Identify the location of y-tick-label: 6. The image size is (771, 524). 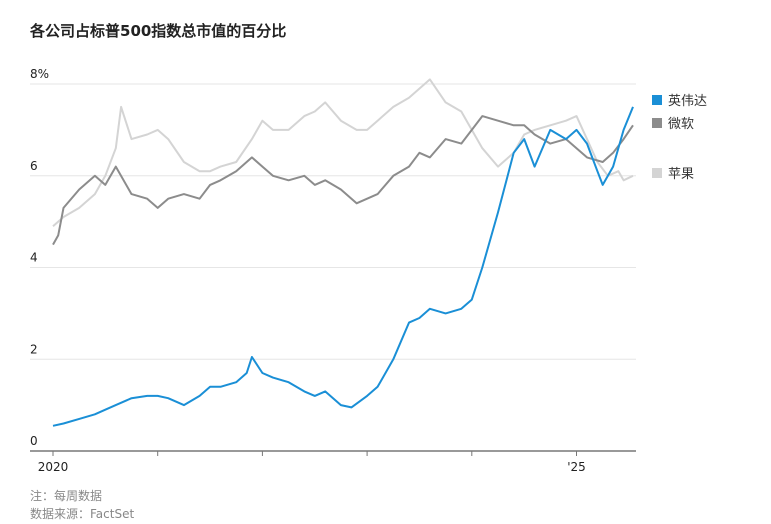
(34, 166).